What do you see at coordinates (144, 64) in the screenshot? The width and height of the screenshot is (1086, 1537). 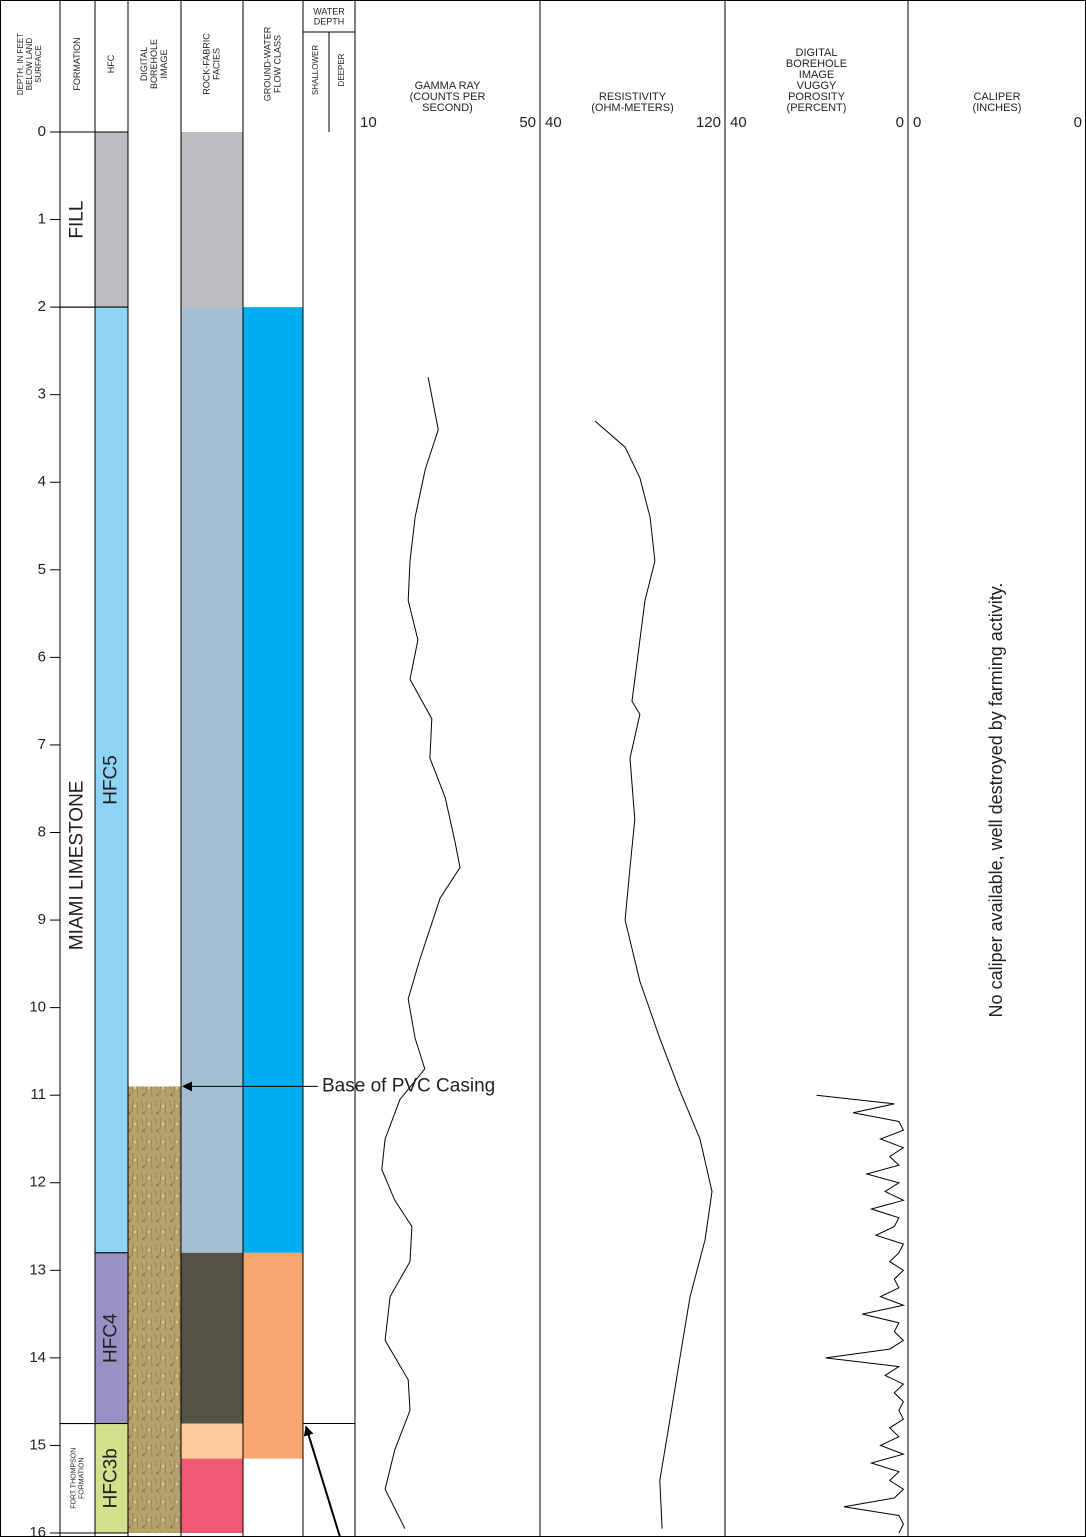 I see `column-header: DIGITAL` at bounding box center [144, 64].